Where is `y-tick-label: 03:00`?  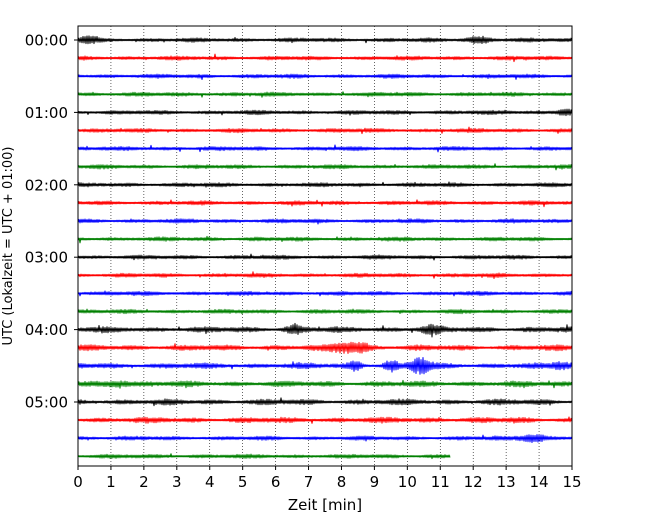
y-tick-label: 03:00 is located at coordinates (46, 258).